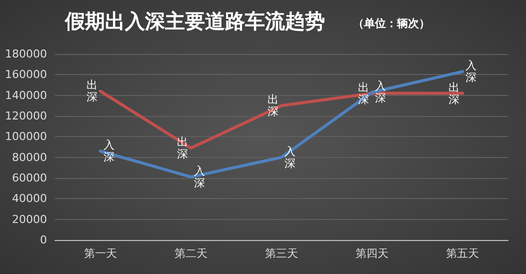 The height and width of the screenshot is (274, 526). Describe the element at coordinates (100, 253) in the screenshot. I see `x-tick-label: 第一天` at that location.